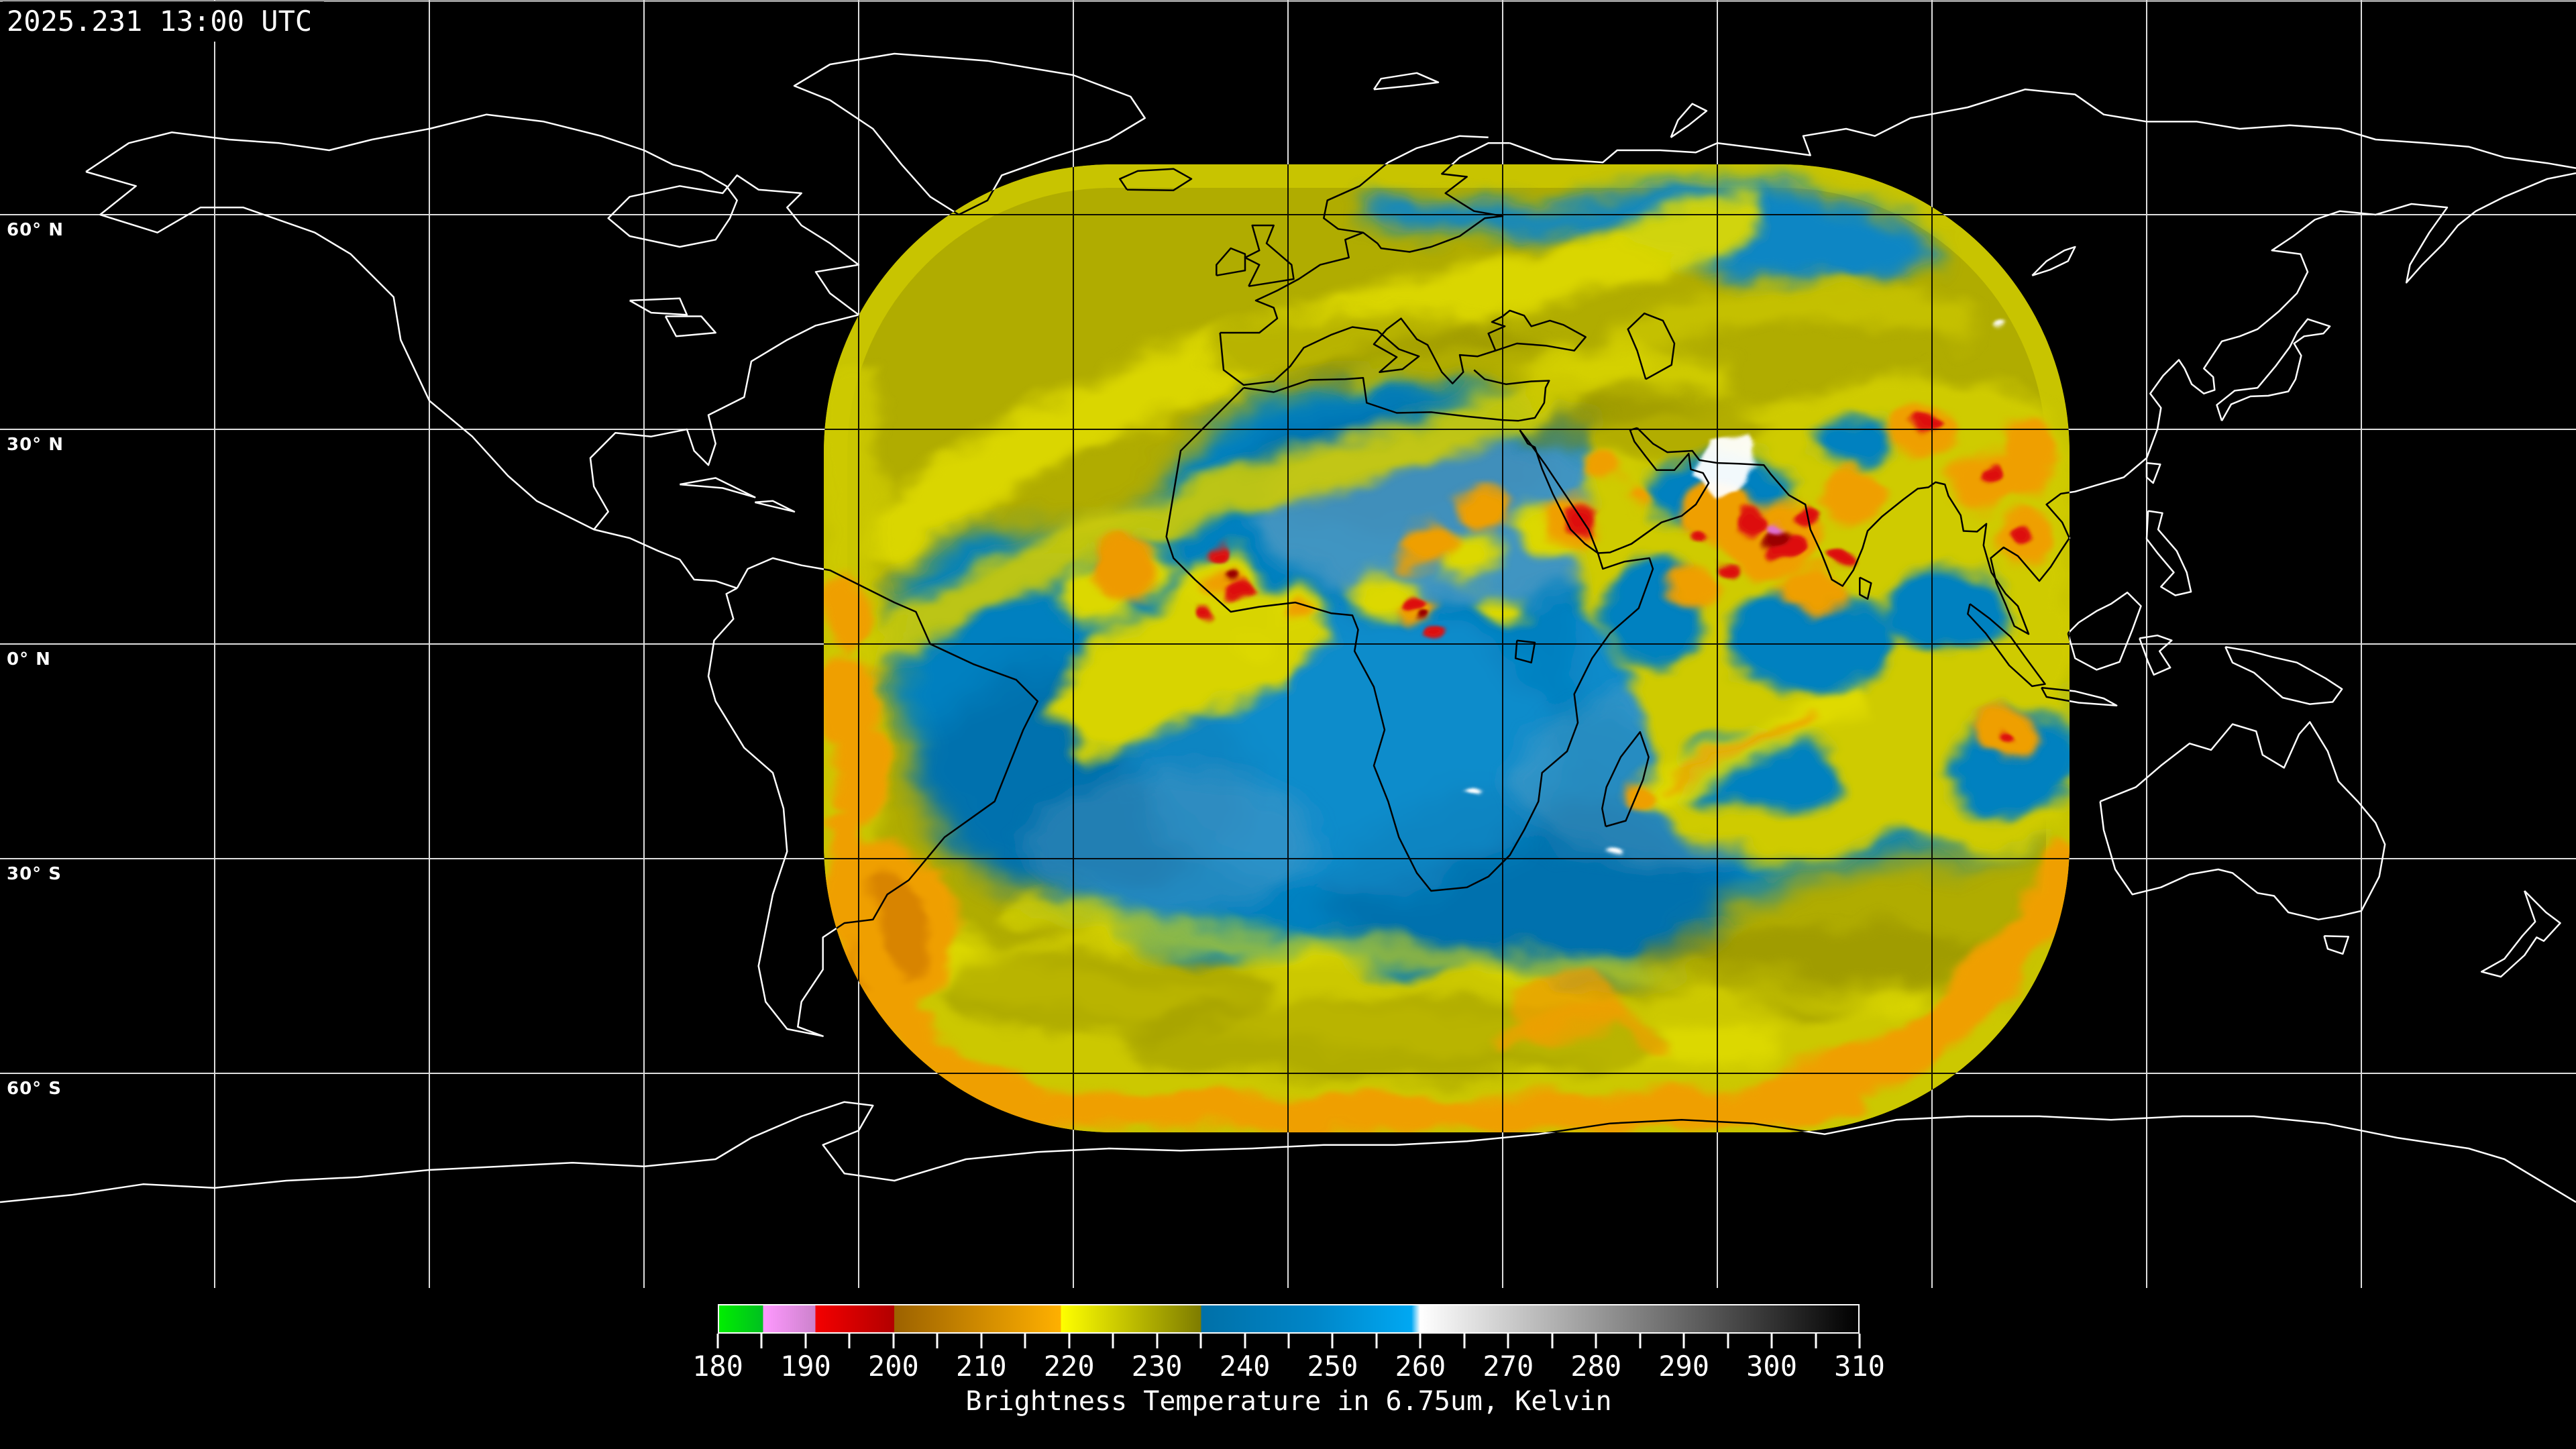 The width and height of the screenshot is (2576, 1449). What do you see at coordinates (34, 1089) in the screenshot?
I see `latitude-label: 60° S` at bounding box center [34, 1089].